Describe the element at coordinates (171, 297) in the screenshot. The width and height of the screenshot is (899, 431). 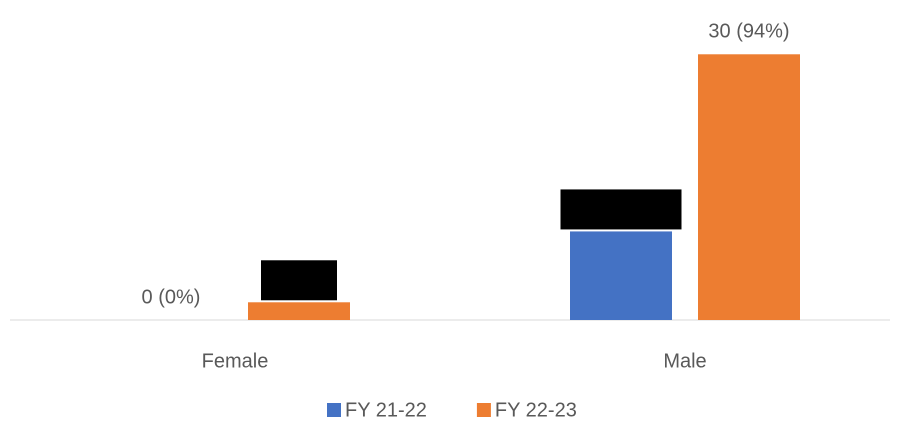
I see `data-label: 0 (0%)` at that location.